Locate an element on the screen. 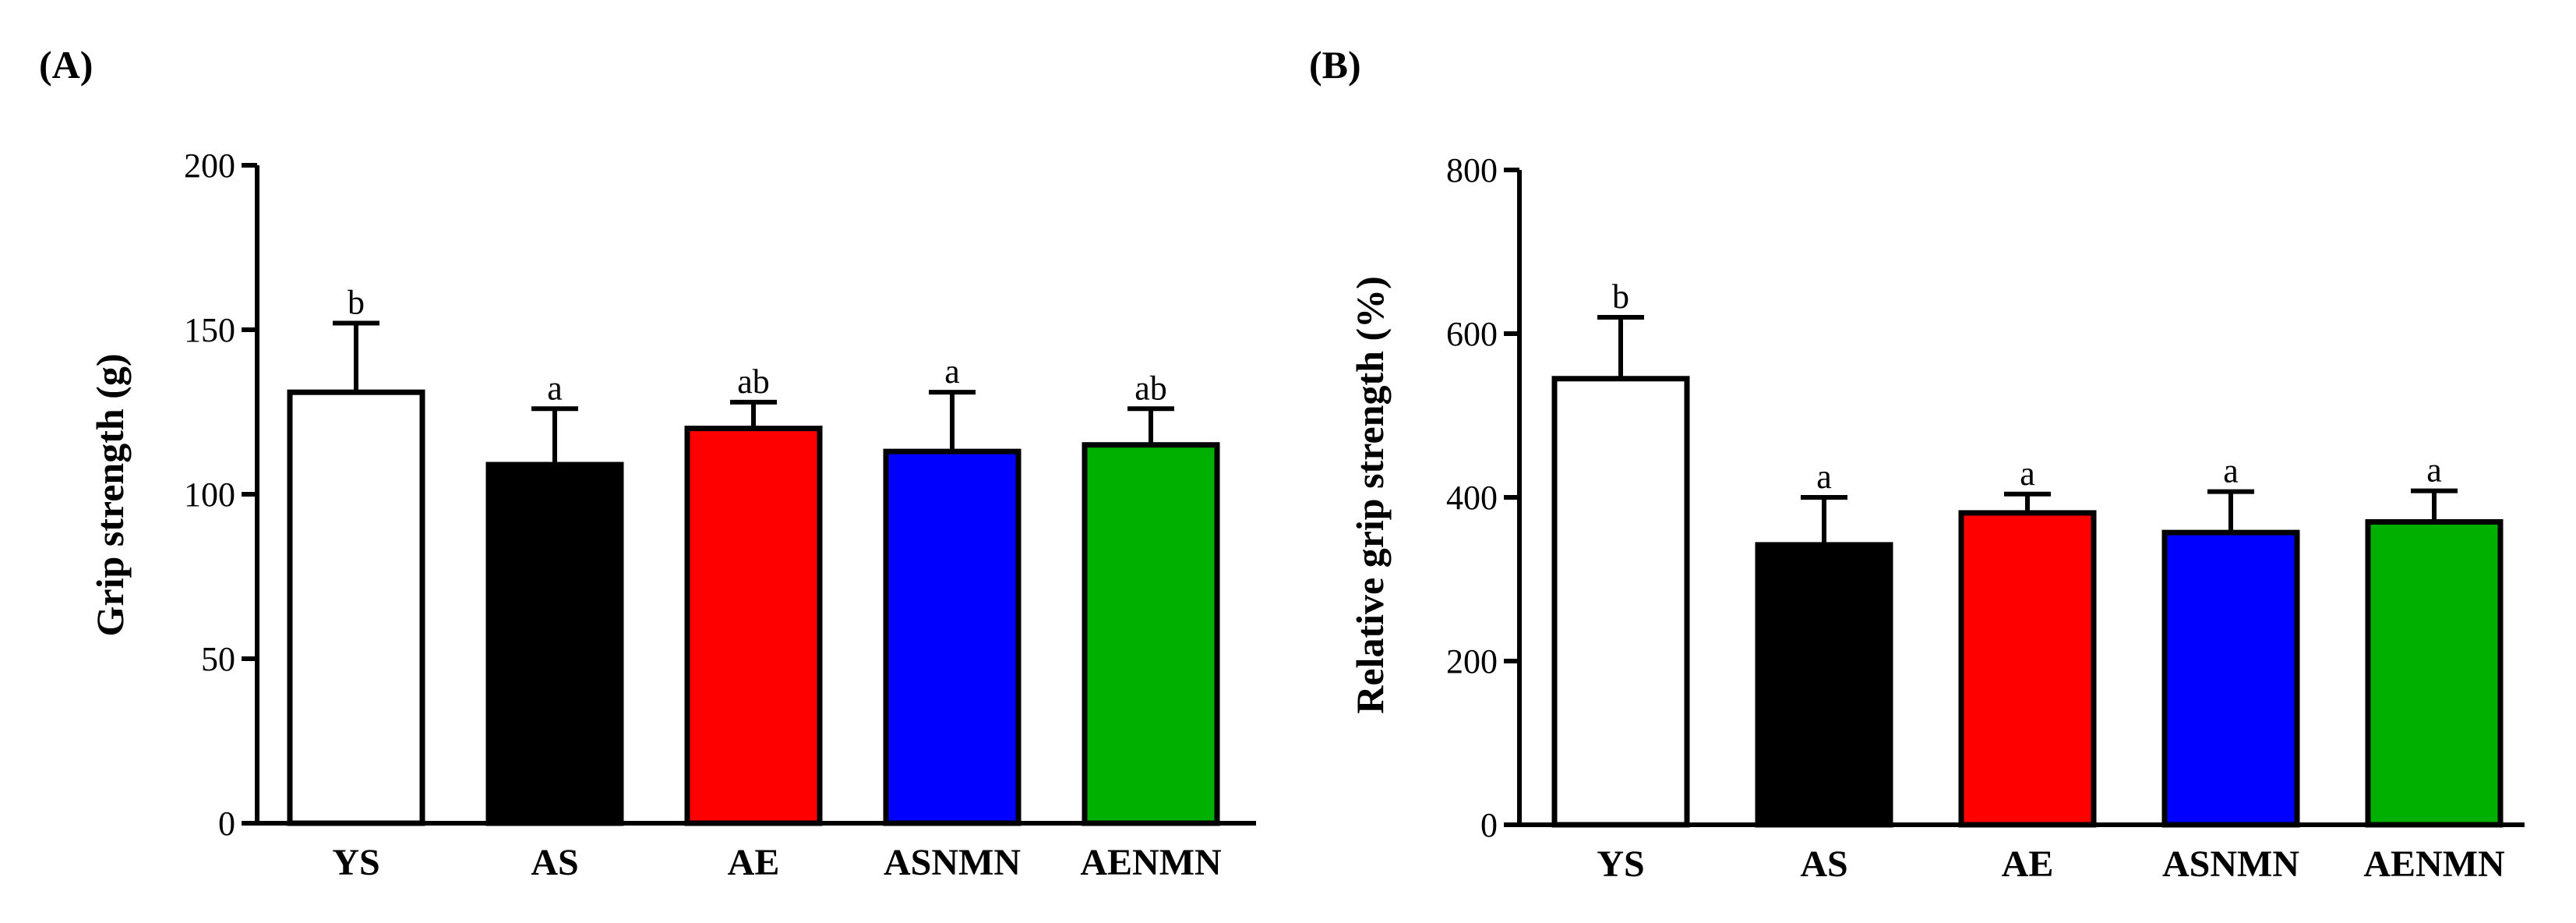 This screenshot has width=2576, height=923. y-ticks-b: 0 200 400 600 800 is located at coordinates (1482, 498).